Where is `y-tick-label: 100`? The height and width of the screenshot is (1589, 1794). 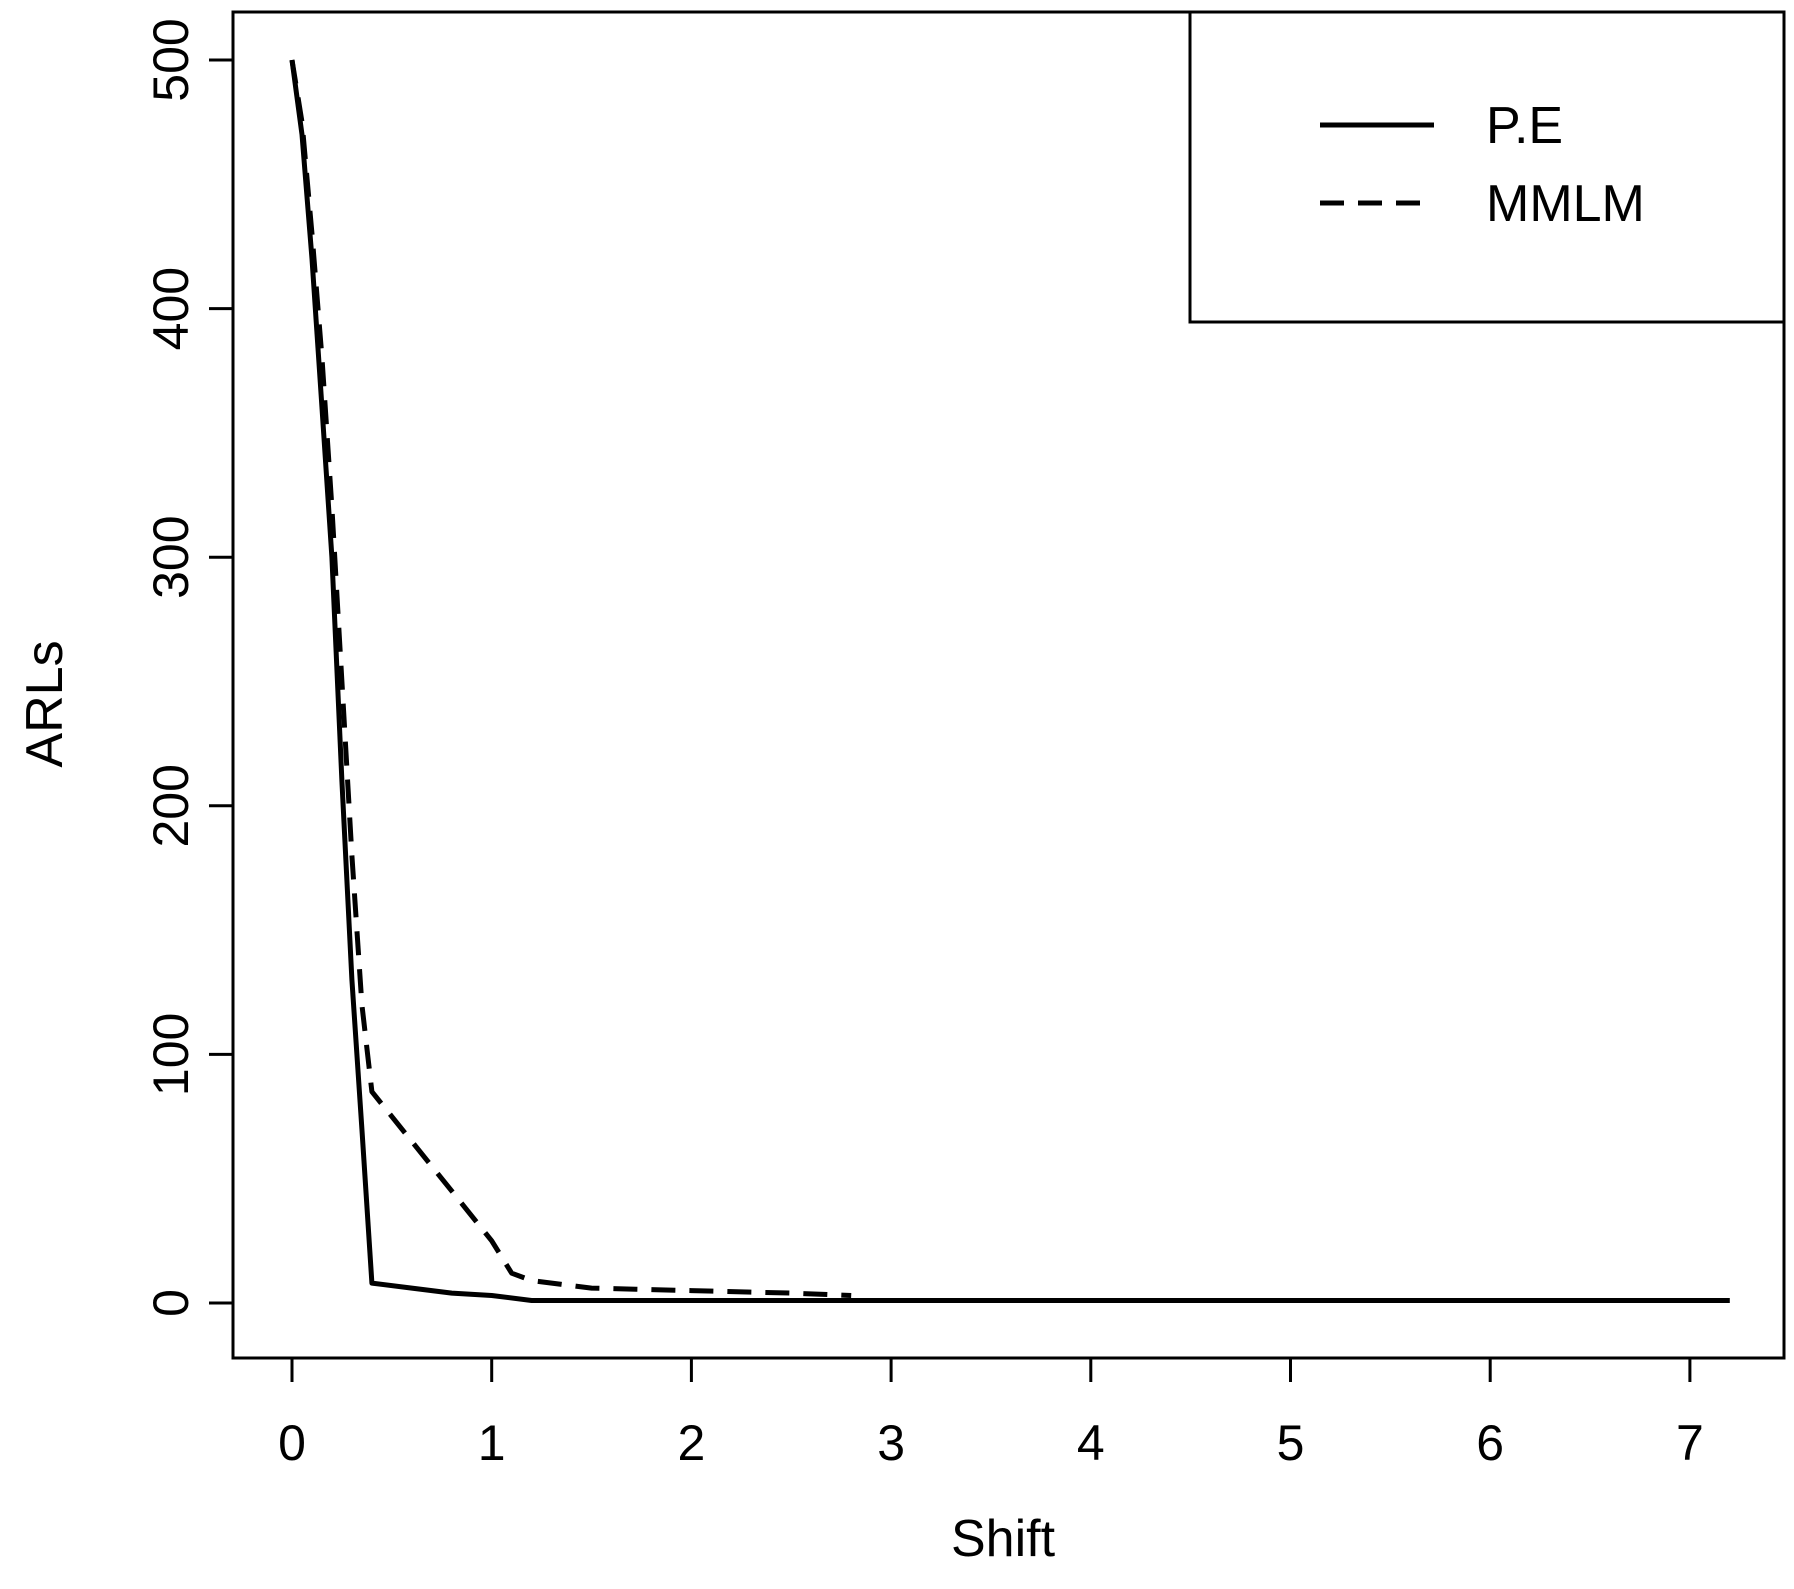 y-tick-label: 100 is located at coordinates (171, 1054).